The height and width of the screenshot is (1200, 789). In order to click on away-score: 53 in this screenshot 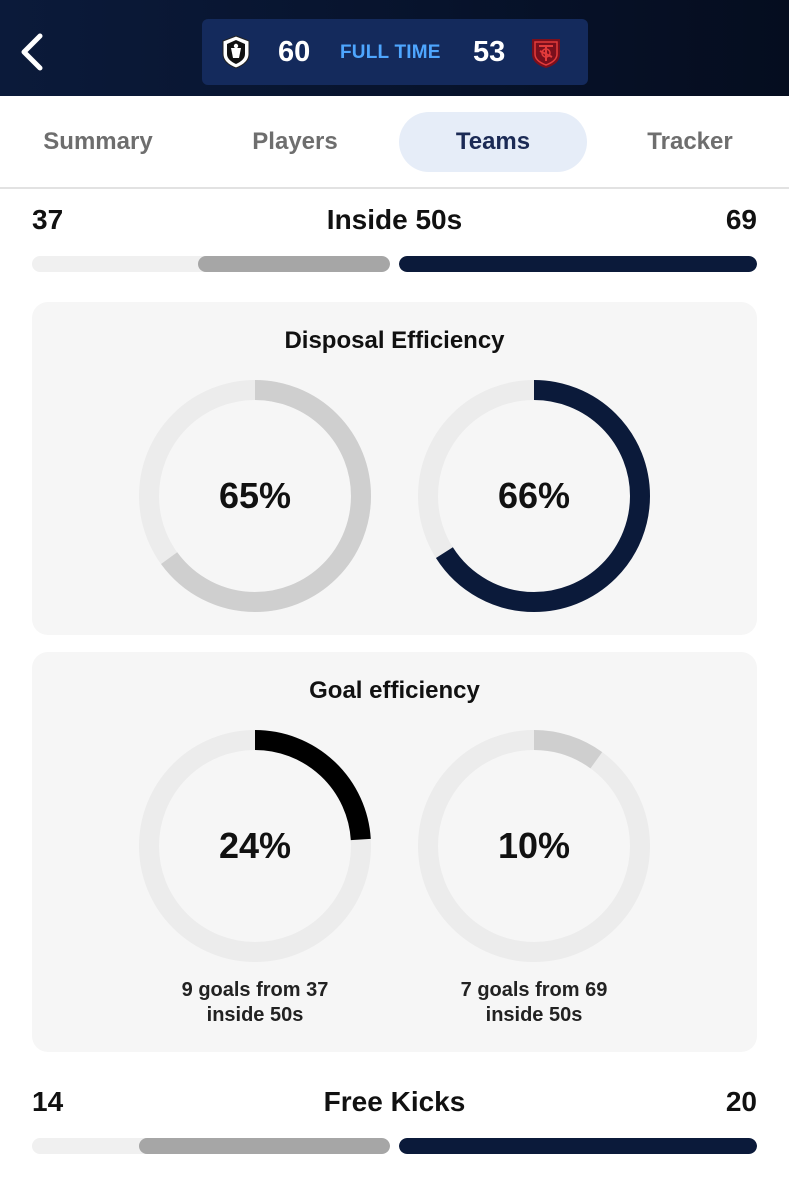, I will do `click(489, 52)`.